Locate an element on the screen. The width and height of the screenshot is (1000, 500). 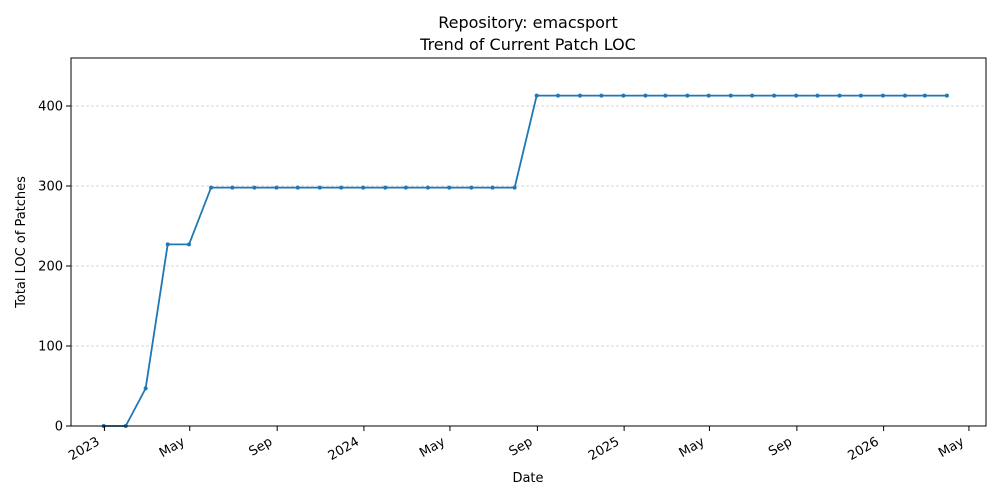
x-tick-label: 2025 is located at coordinates (604, 449).